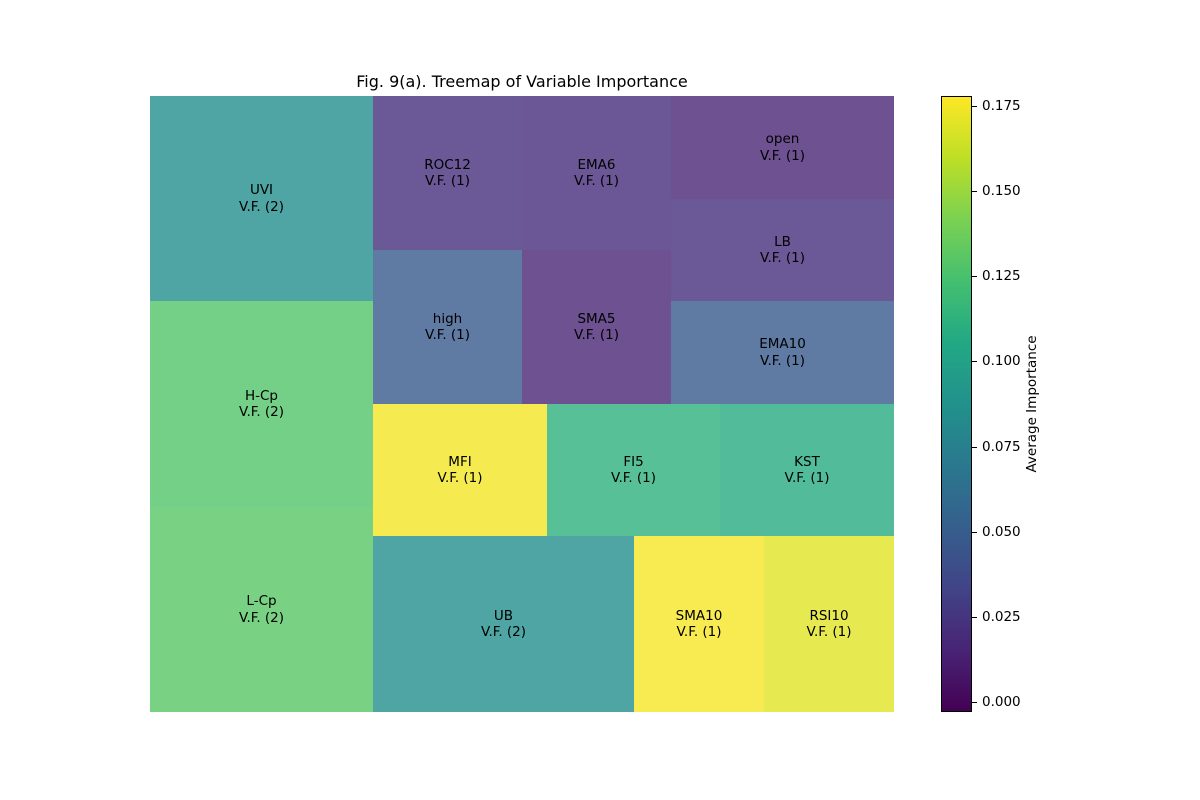 The height and width of the screenshot is (800, 1200). I want to click on colorbar-gradient, so click(956, 404).